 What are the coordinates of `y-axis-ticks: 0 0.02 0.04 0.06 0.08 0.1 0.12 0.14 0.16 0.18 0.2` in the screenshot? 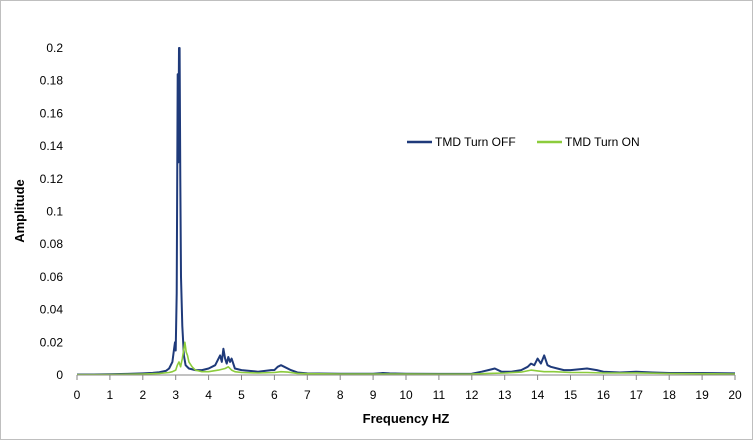 It's located at (52, 211).